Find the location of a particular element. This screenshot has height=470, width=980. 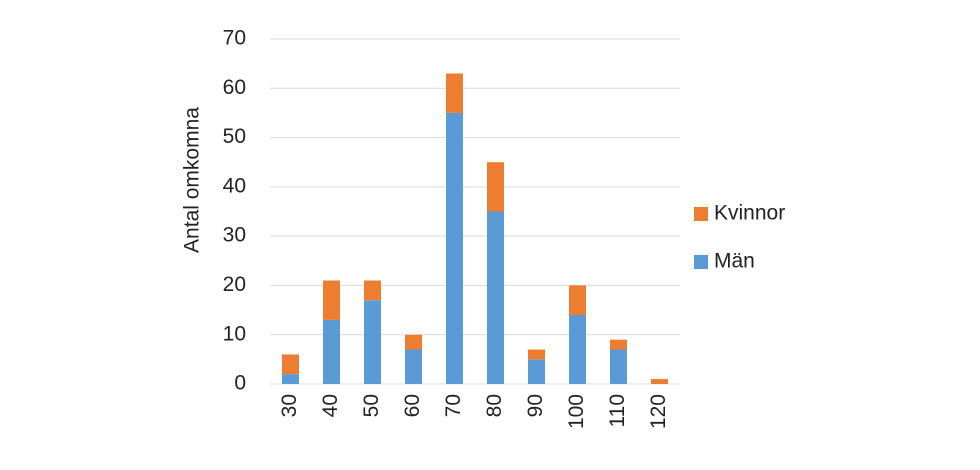

x-tick-label: 40 is located at coordinates (330, 405).